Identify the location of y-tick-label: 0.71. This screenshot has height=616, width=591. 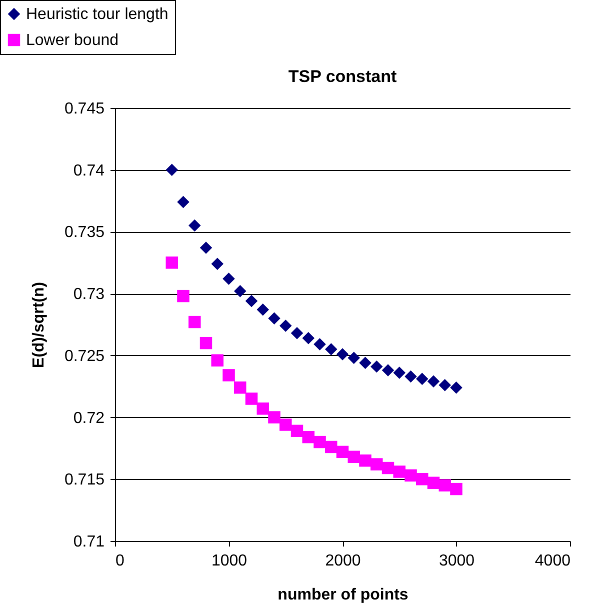
(89, 542).